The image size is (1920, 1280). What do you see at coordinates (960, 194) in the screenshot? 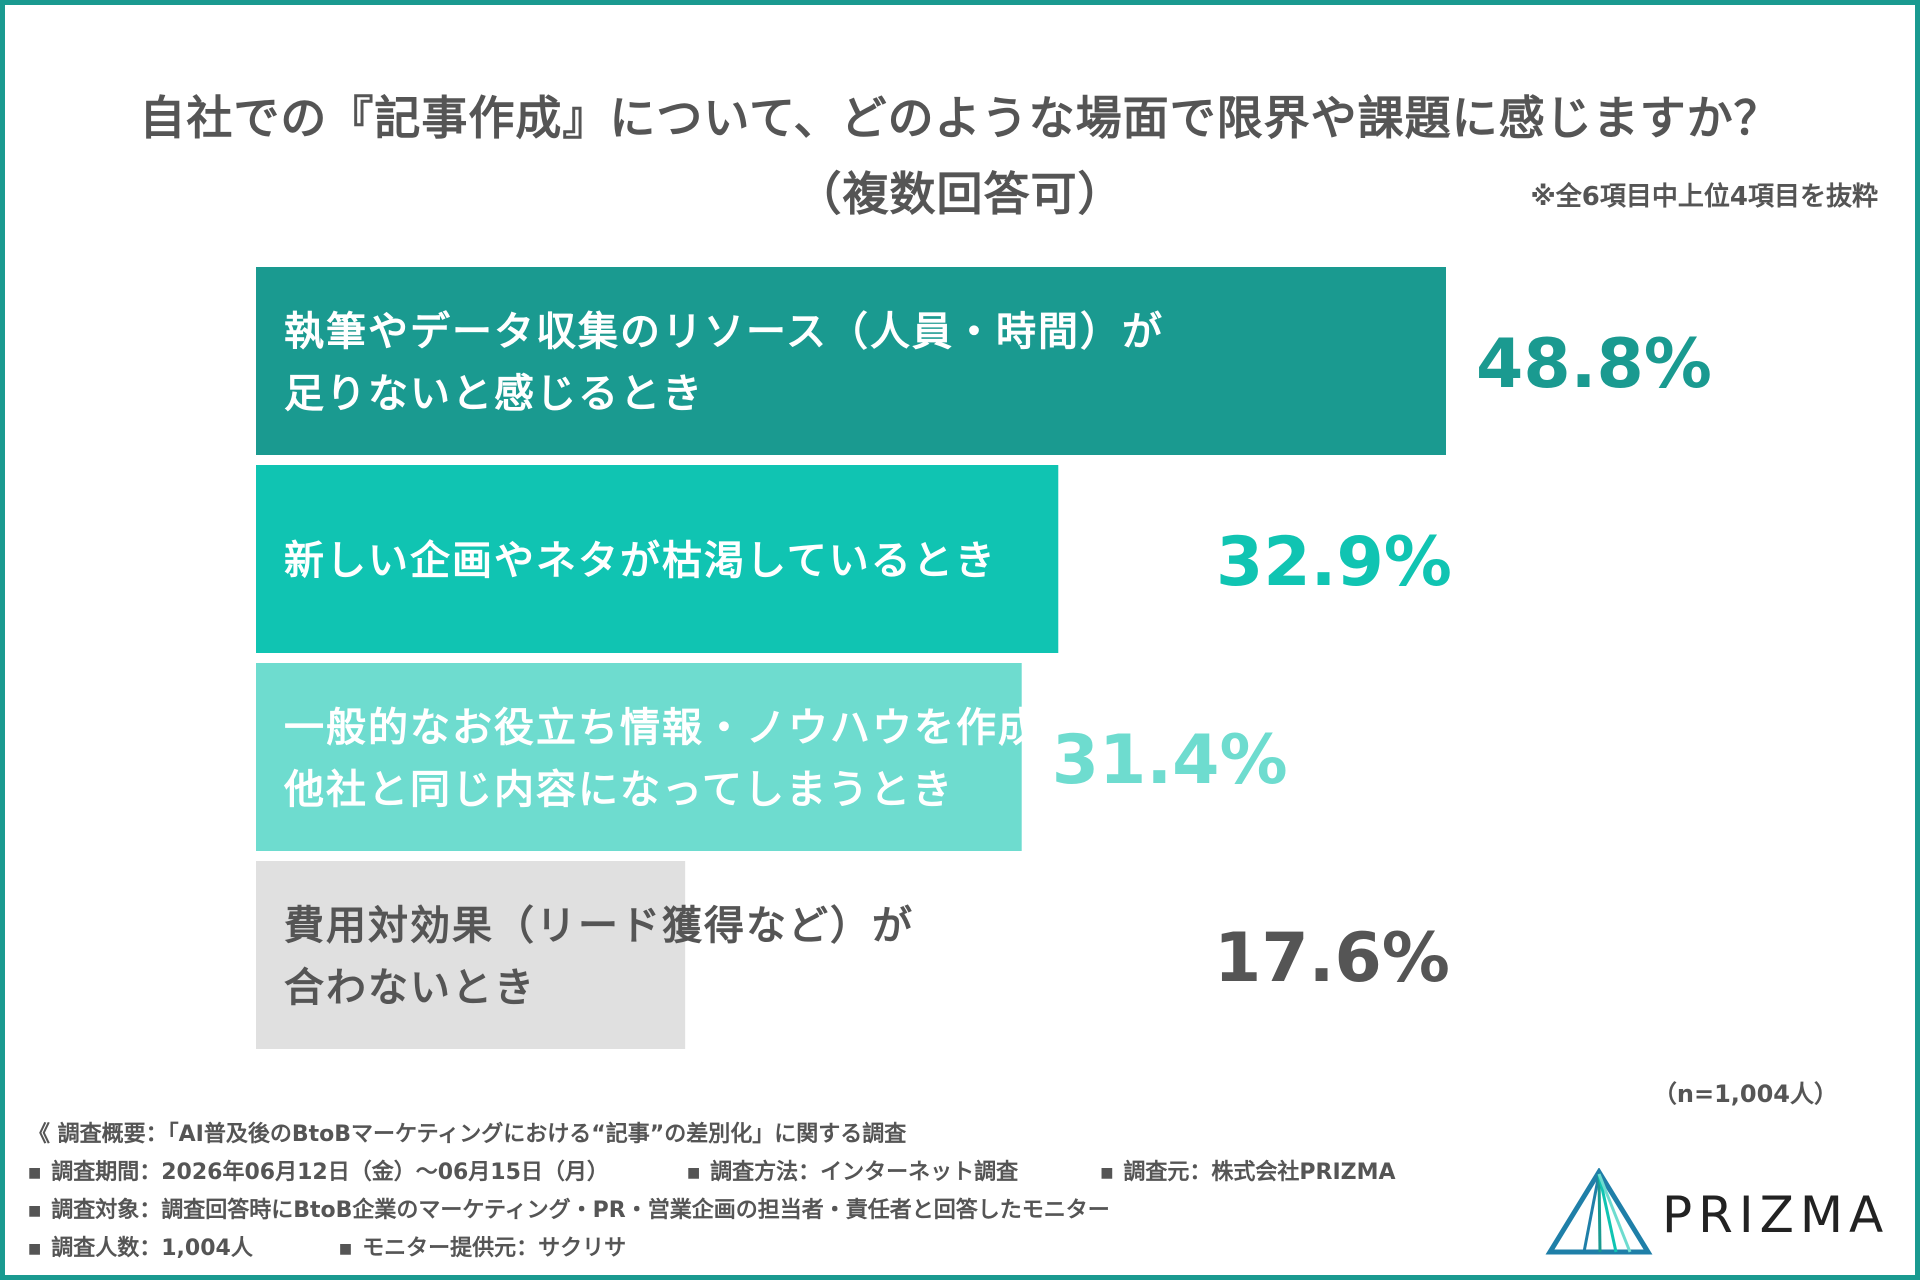
I see `chart-title-line2: （複数回答可）` at bounding box center [960, 194].